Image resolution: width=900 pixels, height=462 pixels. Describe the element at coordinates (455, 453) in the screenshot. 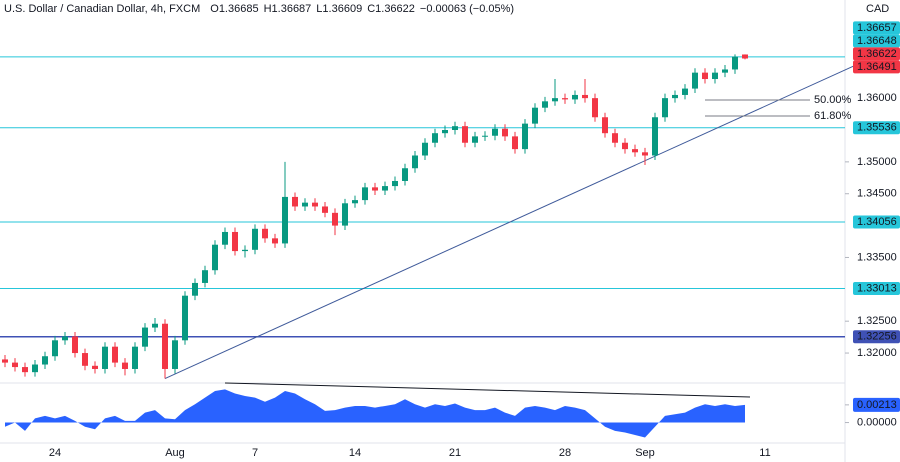

I see `x-tick-label: 21` at that location.